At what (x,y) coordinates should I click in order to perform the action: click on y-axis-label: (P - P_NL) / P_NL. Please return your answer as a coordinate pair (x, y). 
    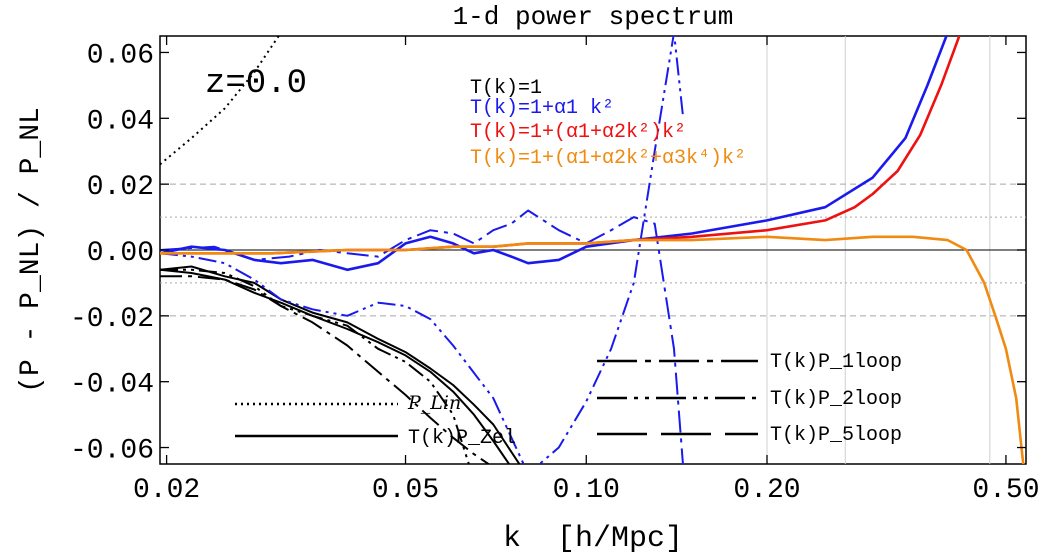
    Looking at the image, I should click on (31, 250).